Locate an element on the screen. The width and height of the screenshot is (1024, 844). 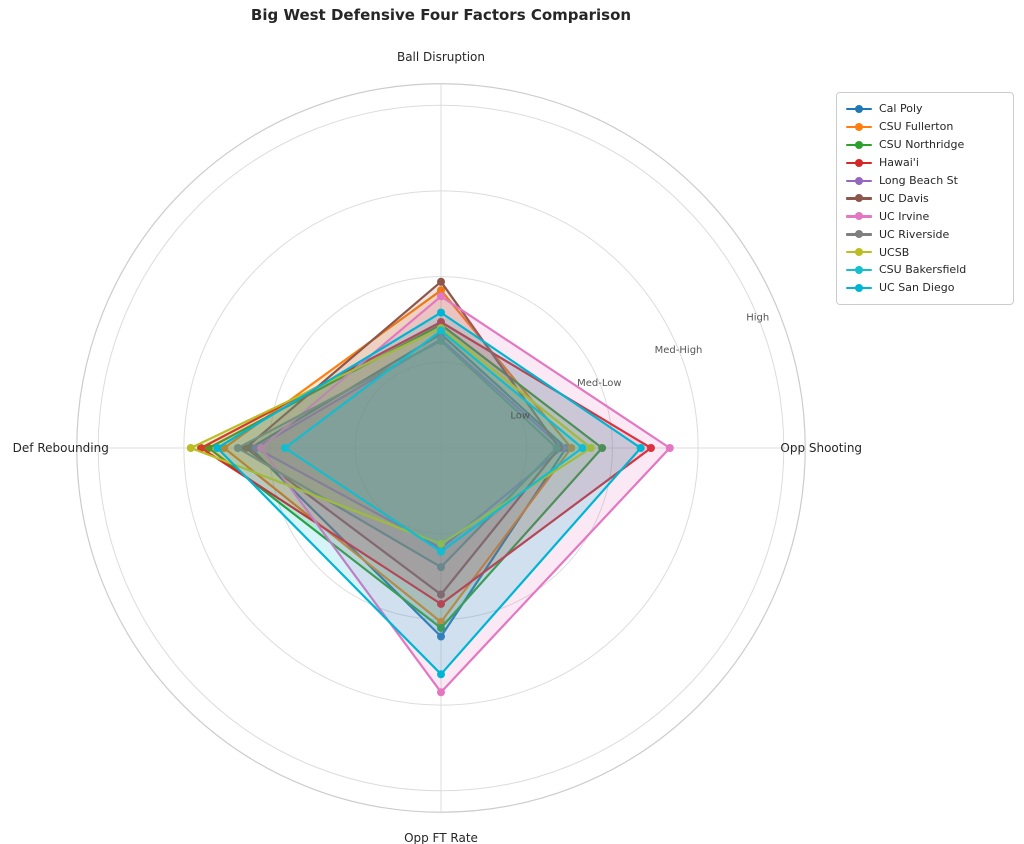
legend-label: CSU Bakersfield is located at coordinates (923, 270).